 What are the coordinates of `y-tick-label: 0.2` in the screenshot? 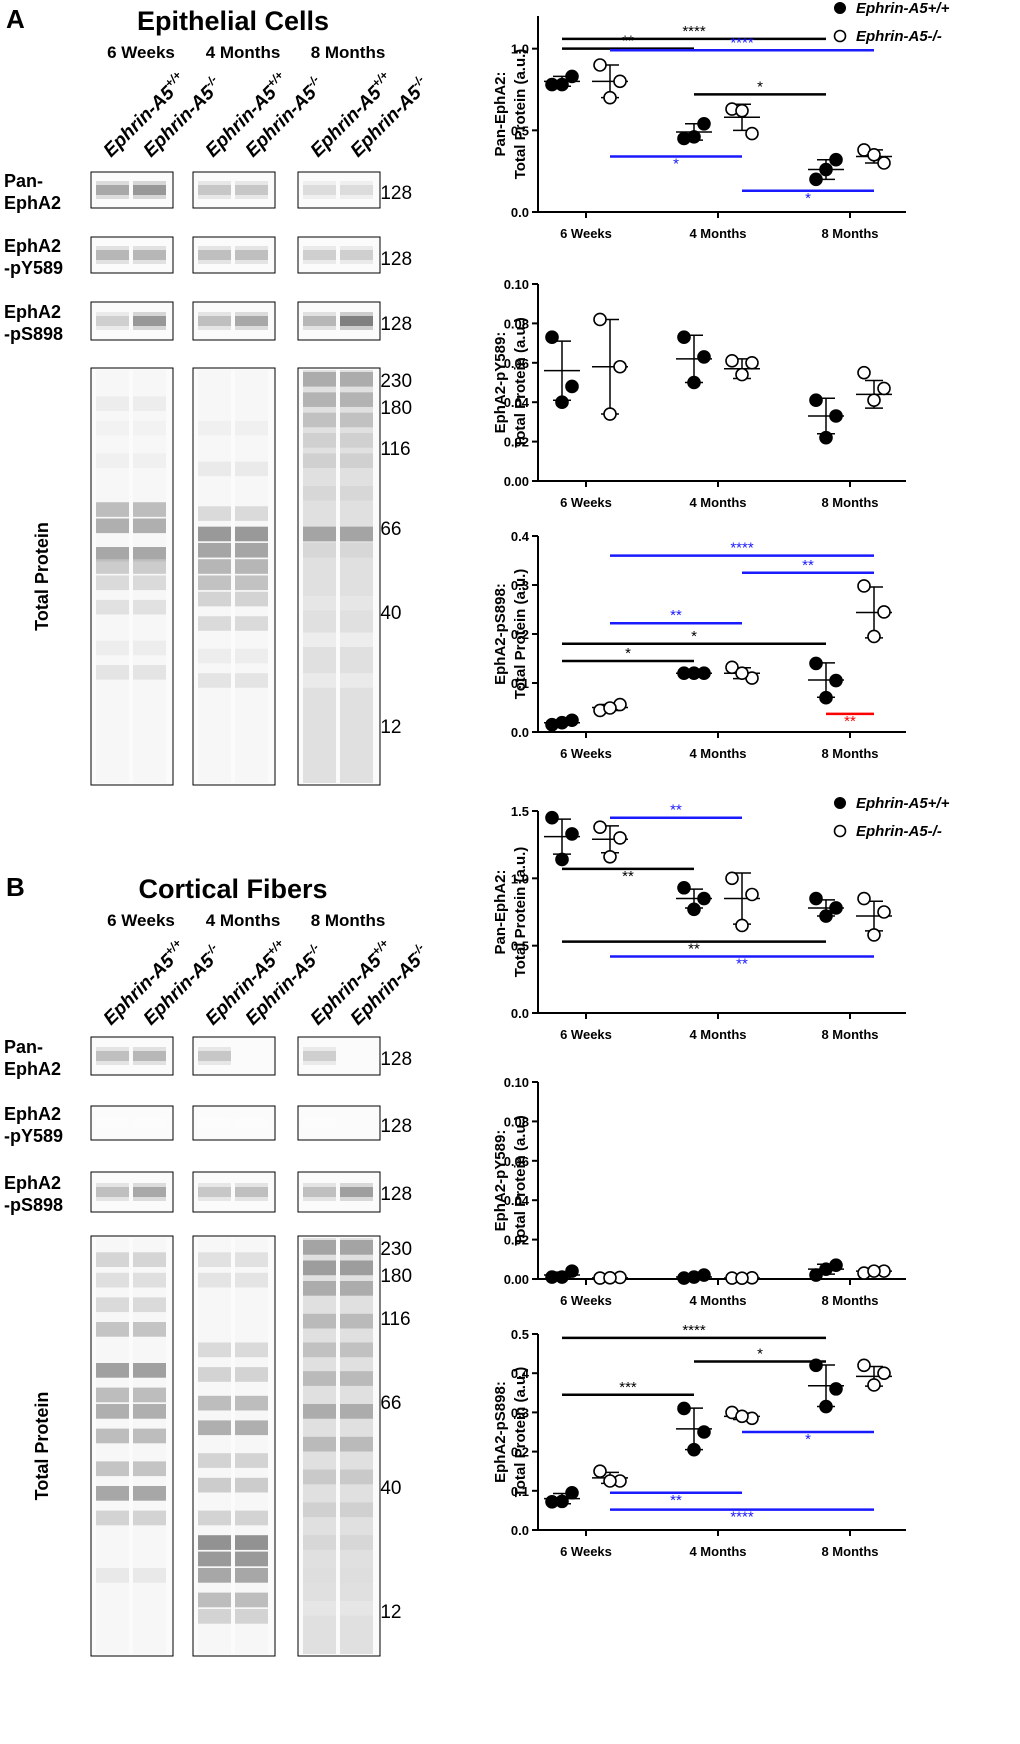 It's located at (520, 1452).